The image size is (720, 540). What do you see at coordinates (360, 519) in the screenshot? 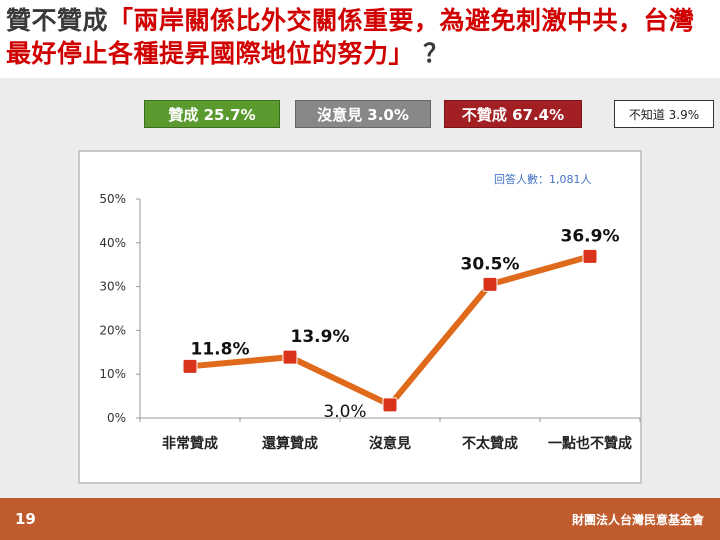
I see `footer-bar: 19 財團法人台灣民意基金會` at bounding box center [360, 519].